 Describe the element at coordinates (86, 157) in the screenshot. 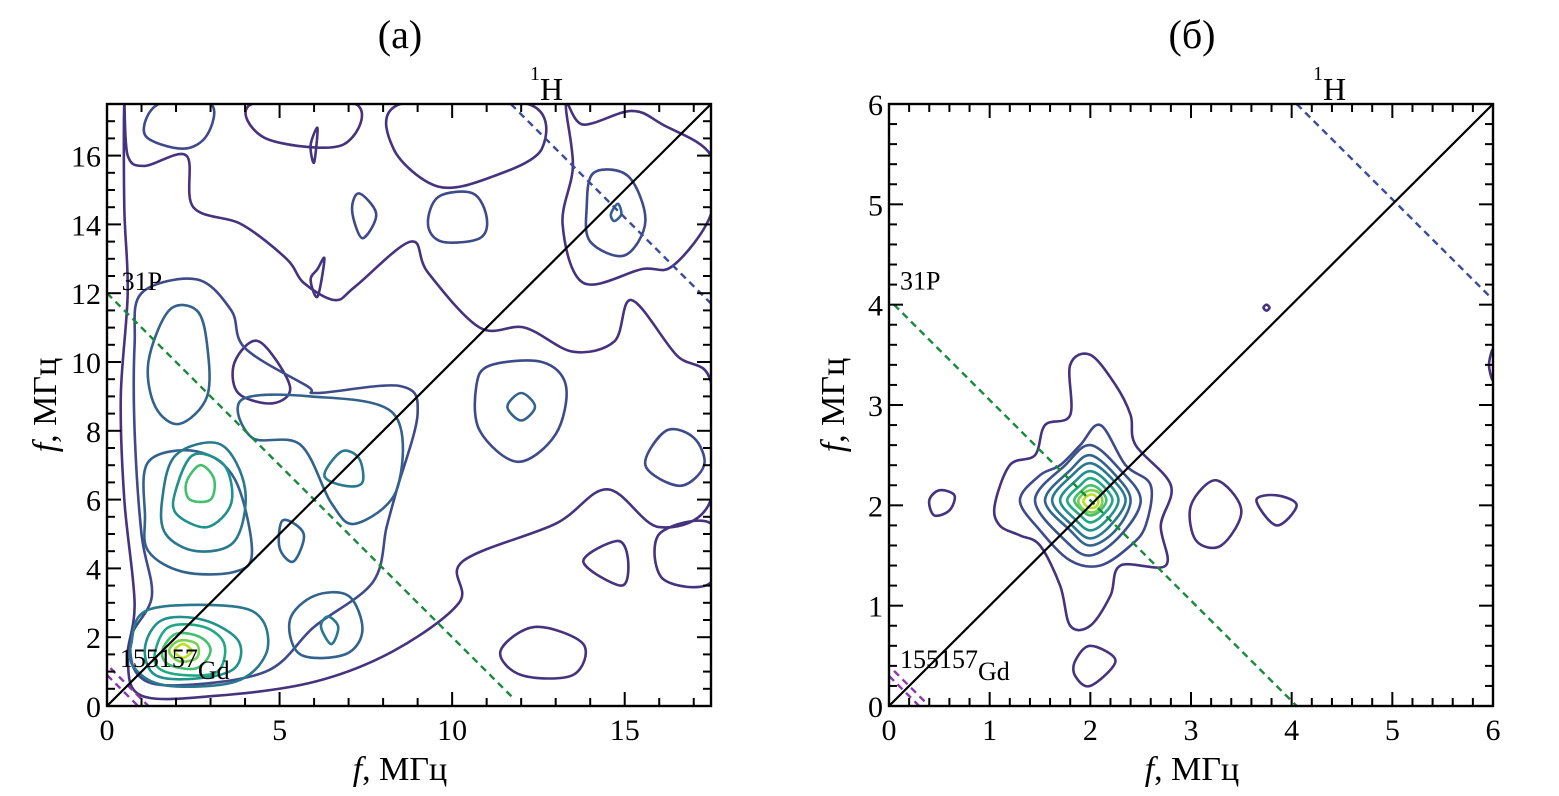

I see `y-tick-label: 16` at that location.